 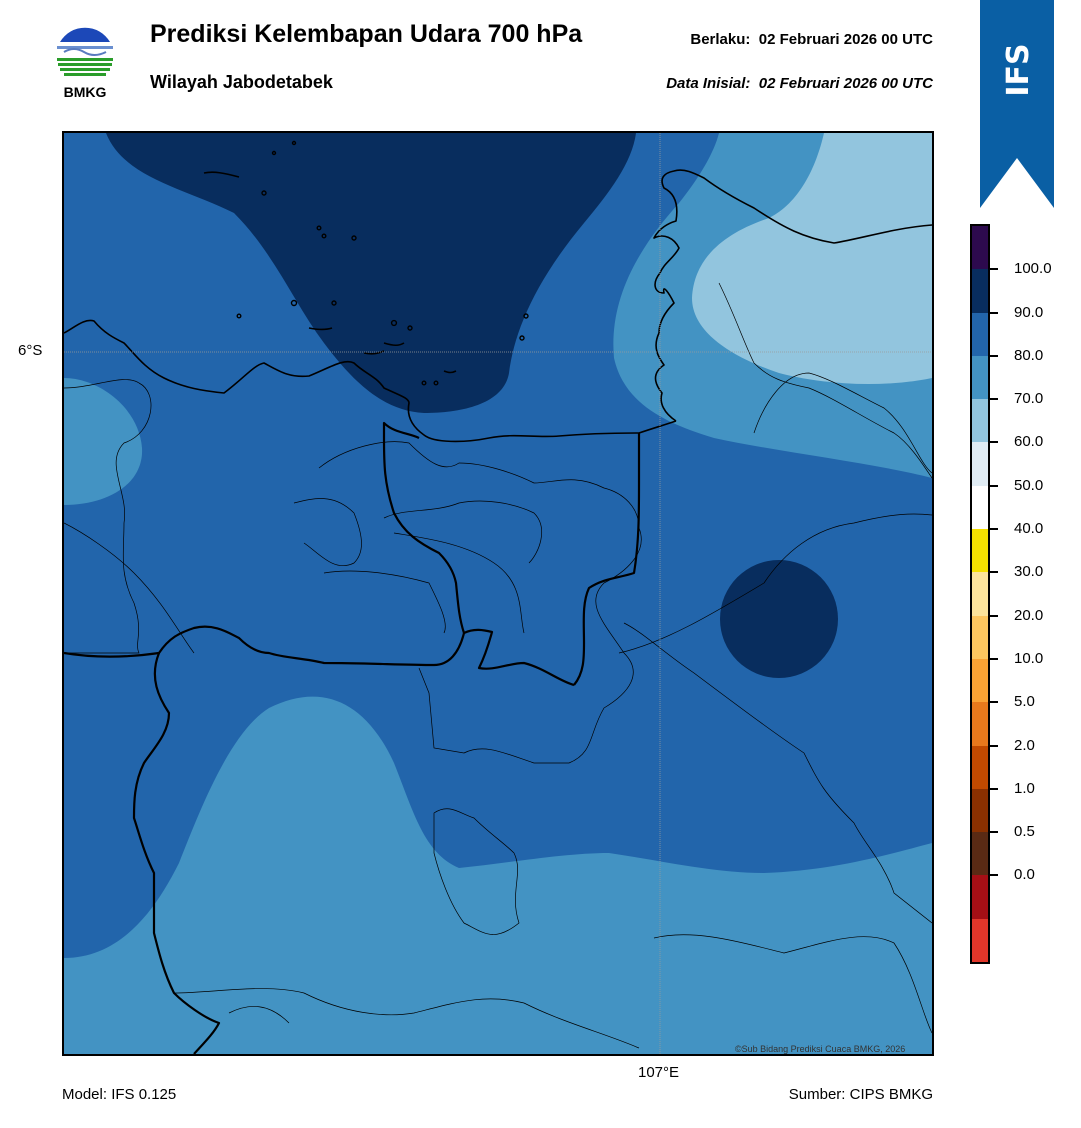 I want to click on latitude-label: 6°S, so click(x=30, y=350).